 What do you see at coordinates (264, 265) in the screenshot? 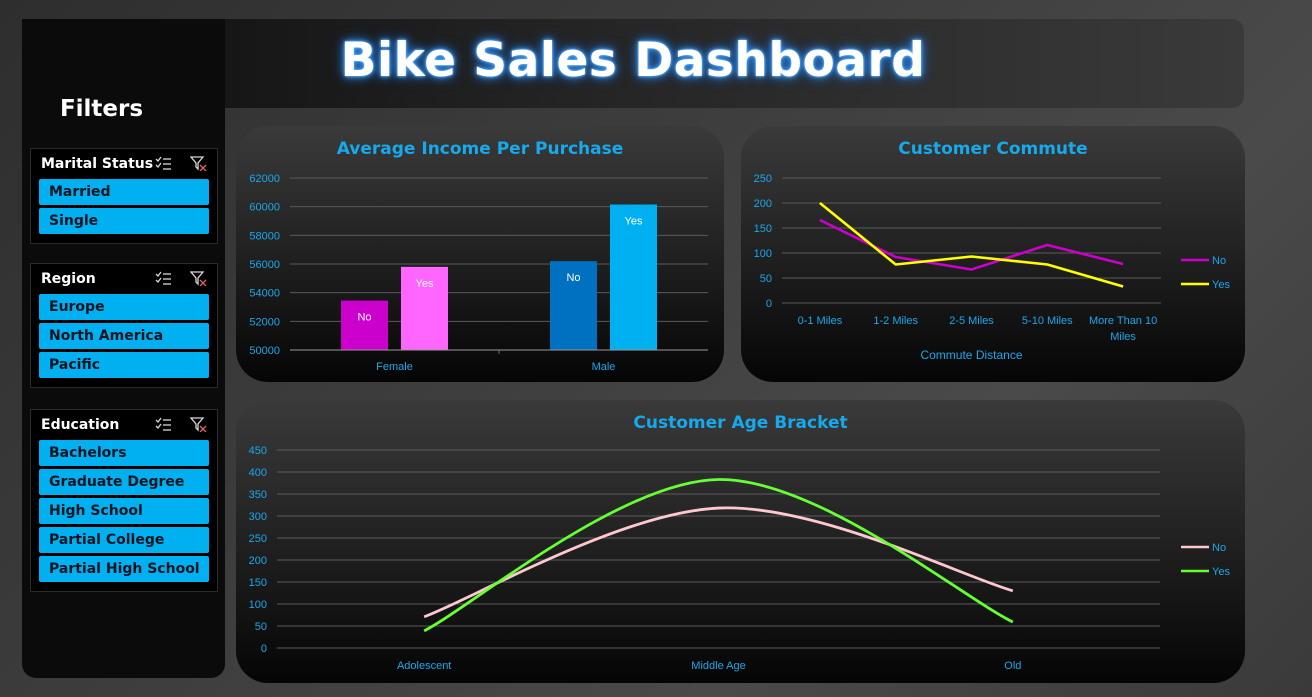
I see `y-tick-label: 56000` at bounding box center [264, 265].